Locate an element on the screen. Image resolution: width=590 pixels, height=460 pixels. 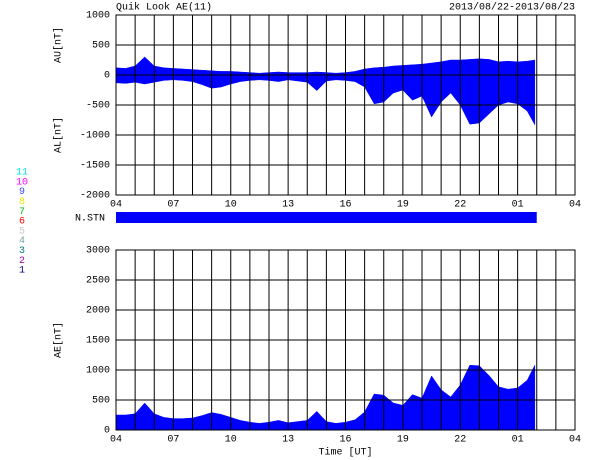
y-tick-label: 1500 is located at coordinates (98, 341).